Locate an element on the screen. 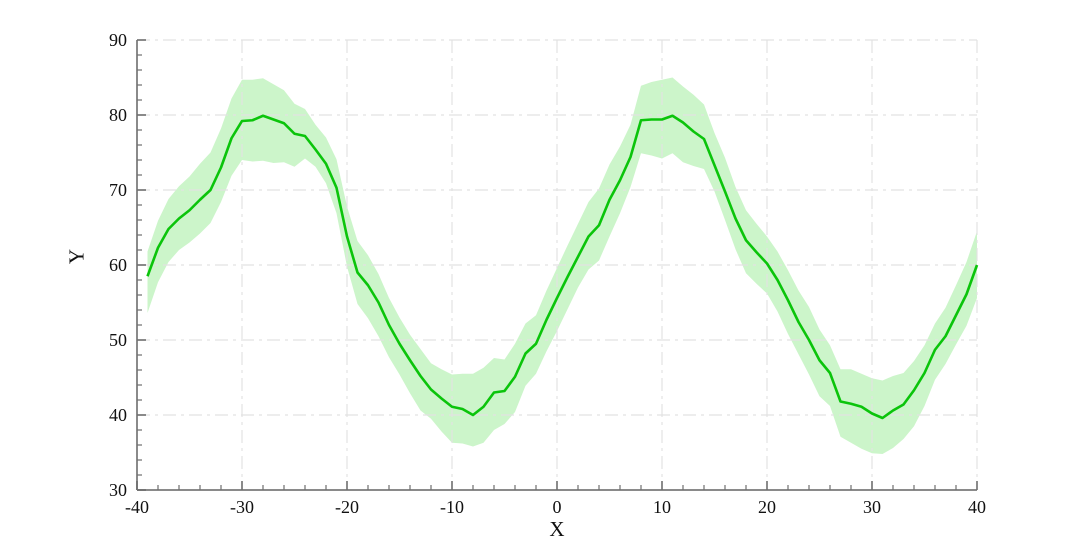 Image resolution: width=1079 pixels, height=551 pixels. x-tick-label: 40 is located at coordinates (977, 507).